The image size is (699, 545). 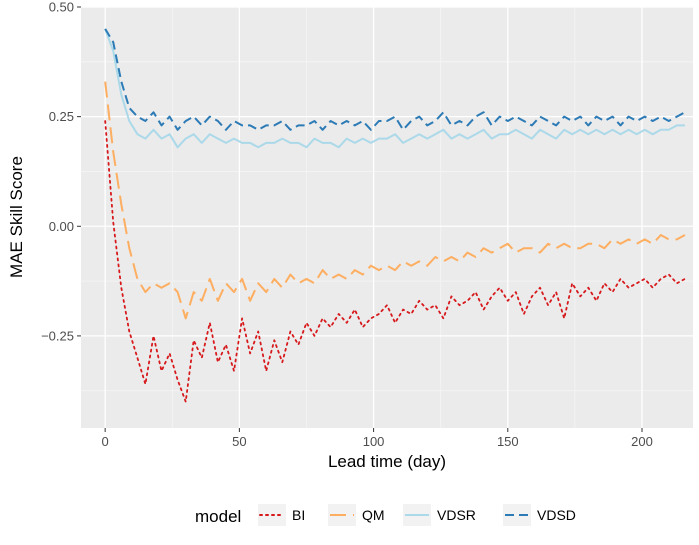 What do you see at coordinates (642, 441) in the screenshot?
I see `x-tick-label: 200` at bounding box center [642, 441].